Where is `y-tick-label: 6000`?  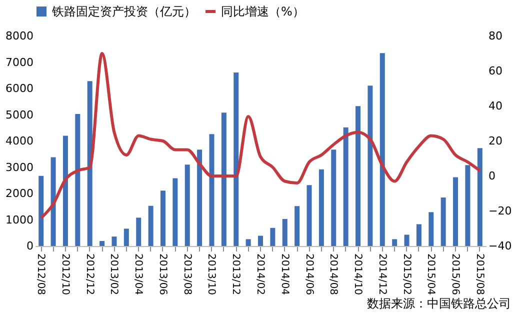 y-tick-label: 6000 is located at coordinates (20, 88).